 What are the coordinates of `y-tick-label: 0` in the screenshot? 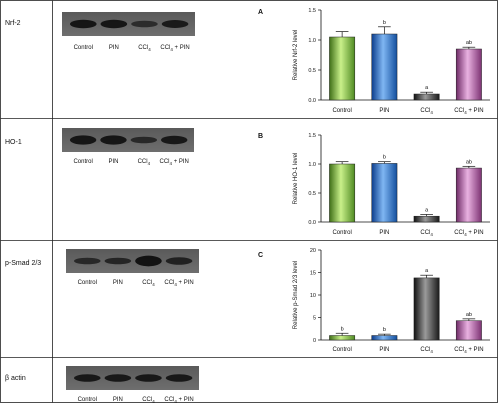 It's located at (314, 341).